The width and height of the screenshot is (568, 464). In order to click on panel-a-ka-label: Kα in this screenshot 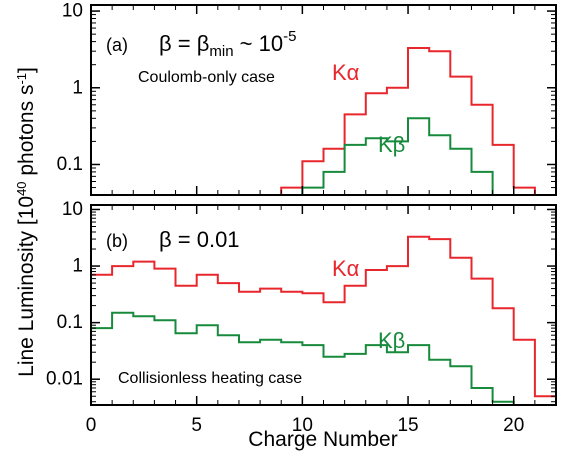, I will do `click(346, 72)`.